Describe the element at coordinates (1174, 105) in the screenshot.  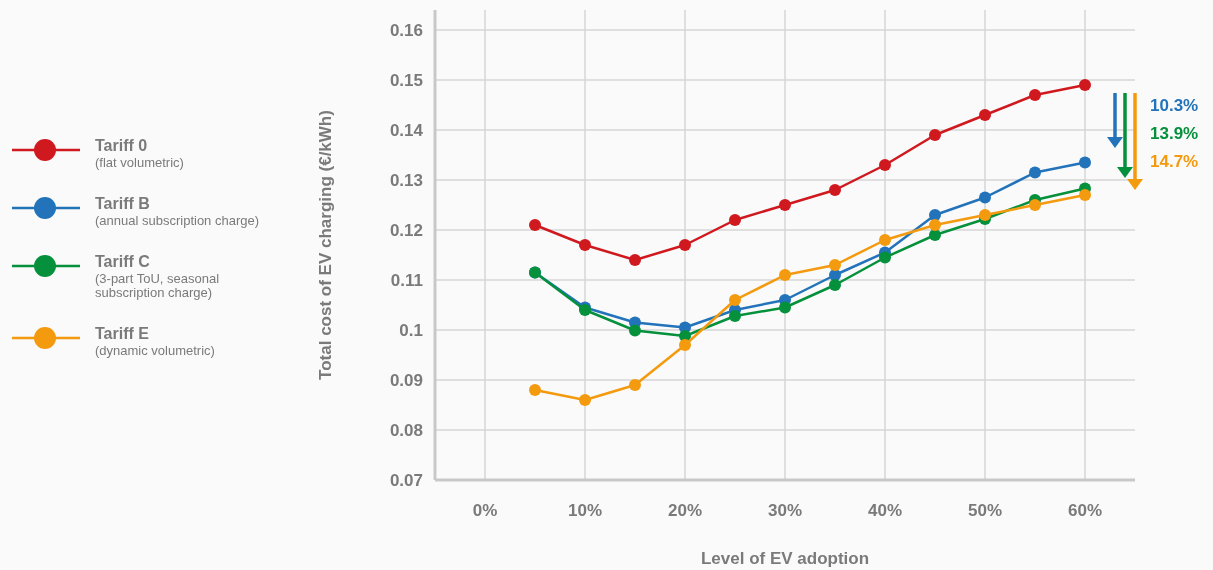
I see `text: 10.3%` at that location.